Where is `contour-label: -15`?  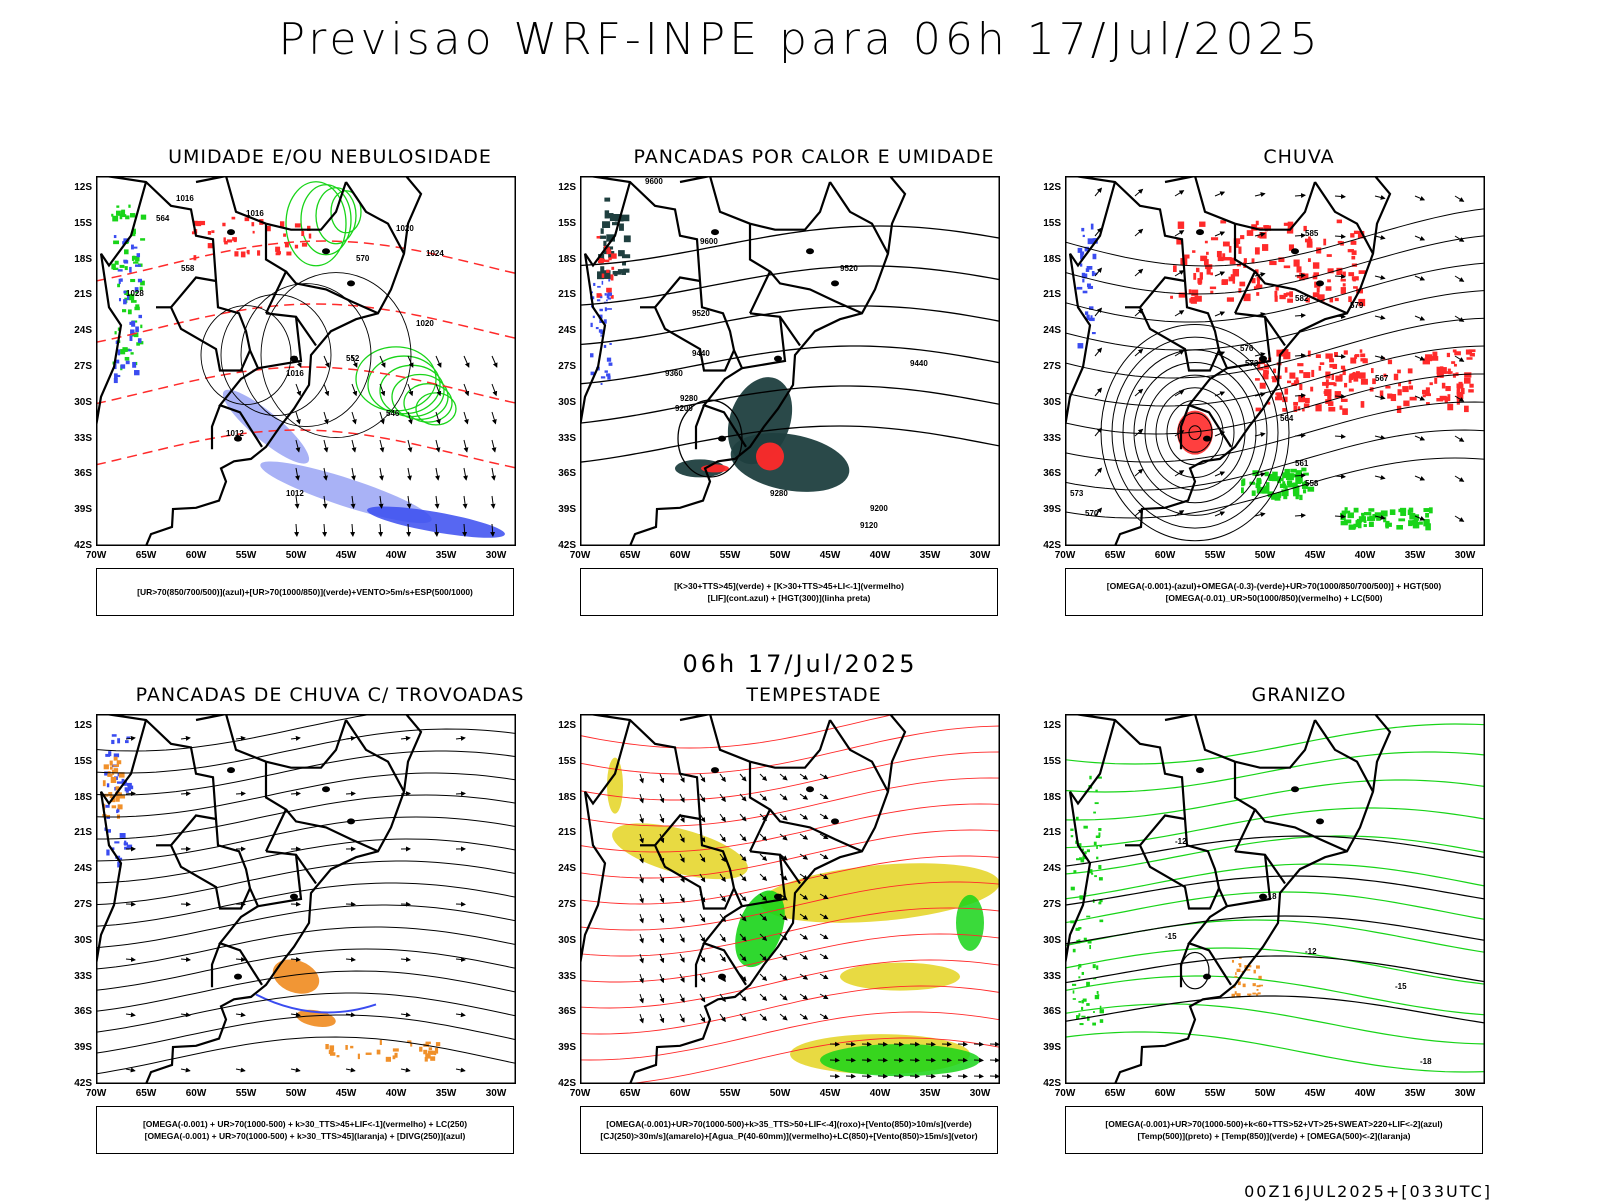
contour-label: -15 is located at coordinates (1401, 986).